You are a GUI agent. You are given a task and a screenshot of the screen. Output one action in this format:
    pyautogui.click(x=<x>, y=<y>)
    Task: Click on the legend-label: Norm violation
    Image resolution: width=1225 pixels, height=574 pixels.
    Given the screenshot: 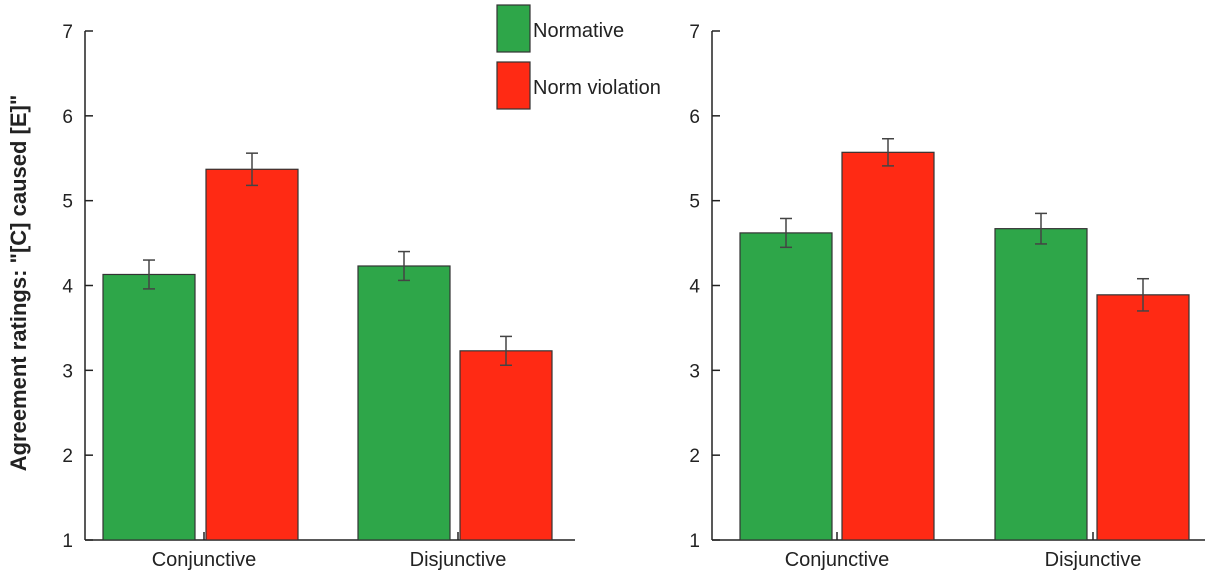 What is the action you would take?
    pyautogui.click(x=597, y=88)
    